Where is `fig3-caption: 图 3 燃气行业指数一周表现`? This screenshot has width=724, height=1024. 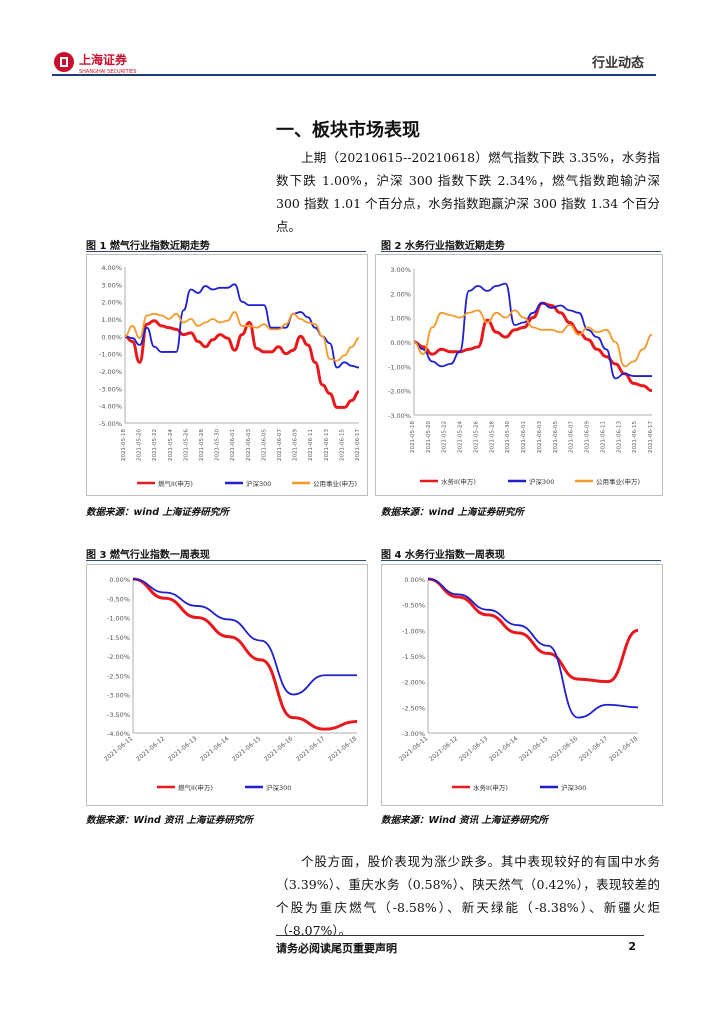 fig3-caption: 图 3 燃气行业指数一周表现 is located at coordinates (148, 555).